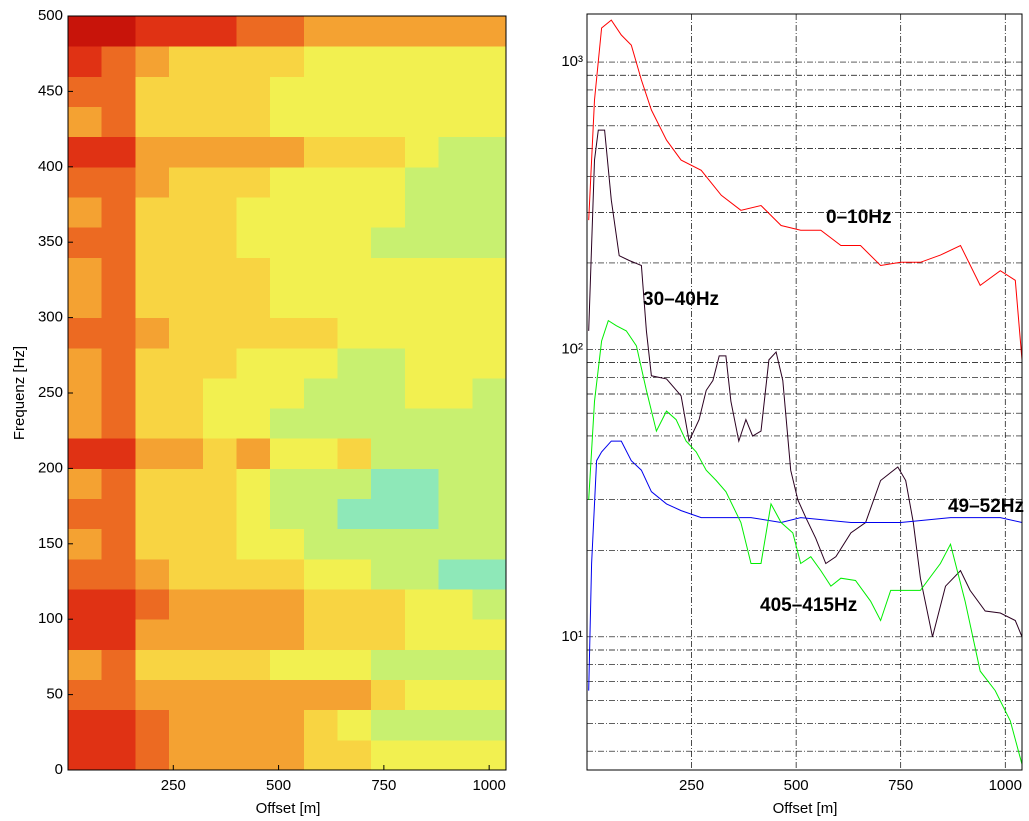 The width and height of the screenshot is (1029, 821). Describe the element at coordinates (173, 785) in the screenshot. I see `x-tick-label: 250` at that location.